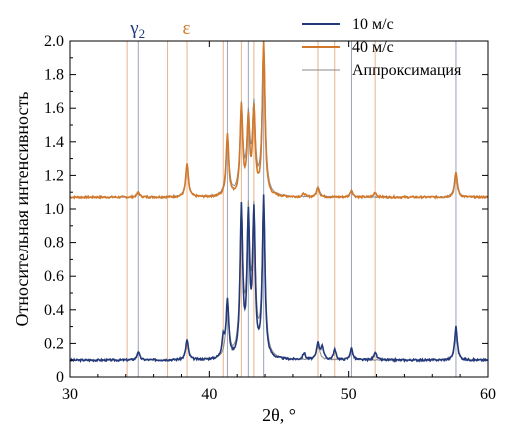  Describe the element at coordinates (54, 310) in the screenshot. I see `y-tick-label: 0.4` at that location.